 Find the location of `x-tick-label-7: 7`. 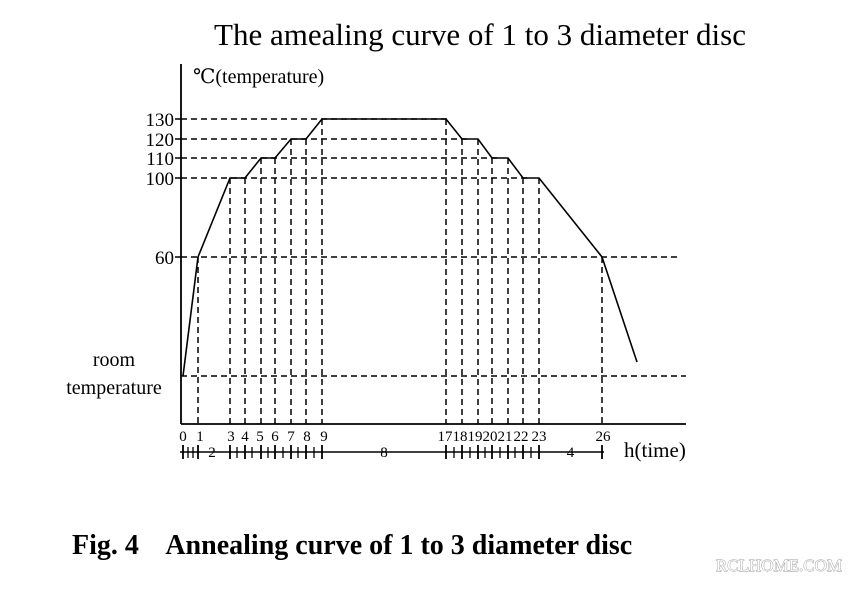

x-tick-label-7: 7 is located at coordinates (291, 437).